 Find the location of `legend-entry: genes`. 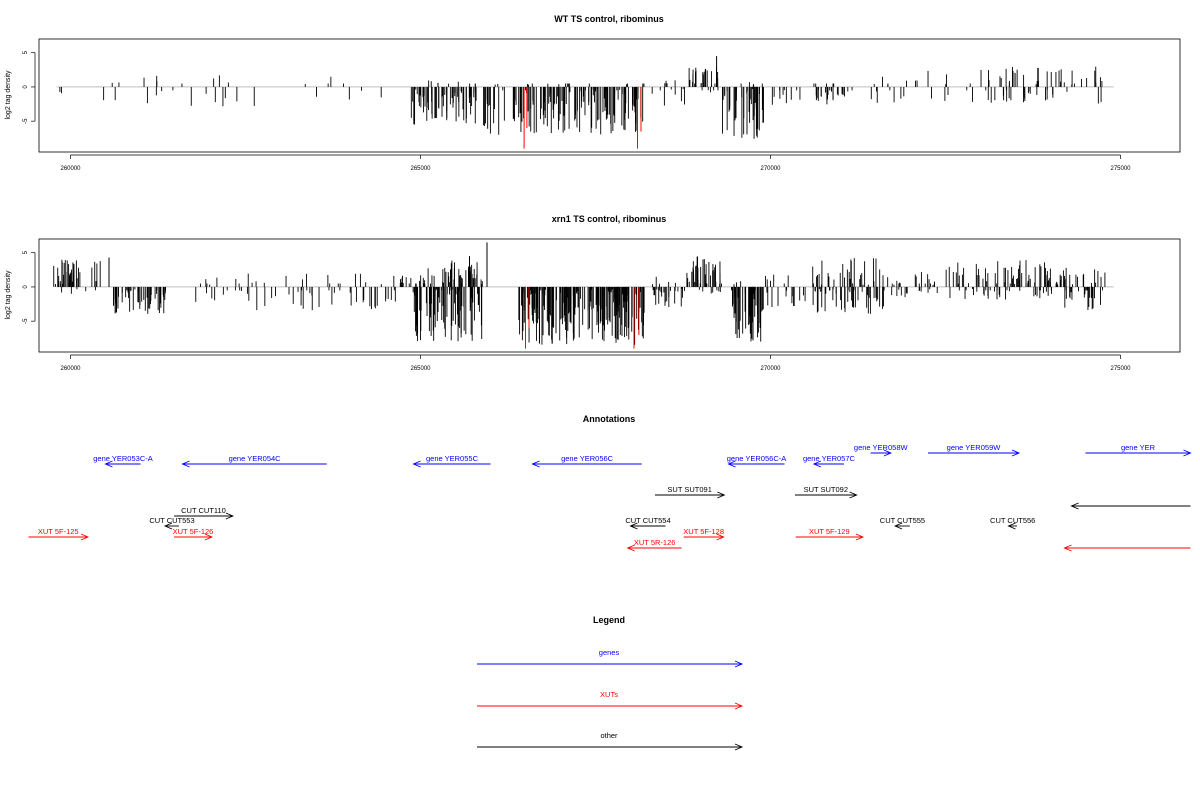

legend-entry: genes is located at coordinates (610, 658).